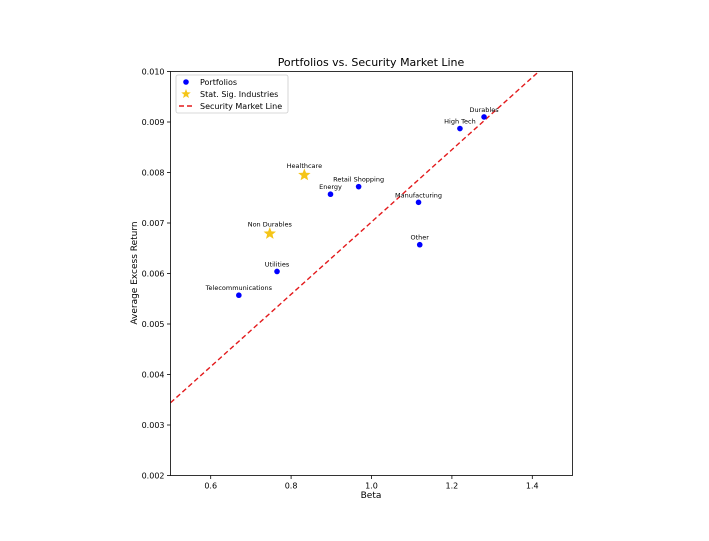 The image size is (709, 541). Describe the element at coordinates (418, 195) in the screenshot. I see `point-label-manufacturing: Manufacturing` at that location.